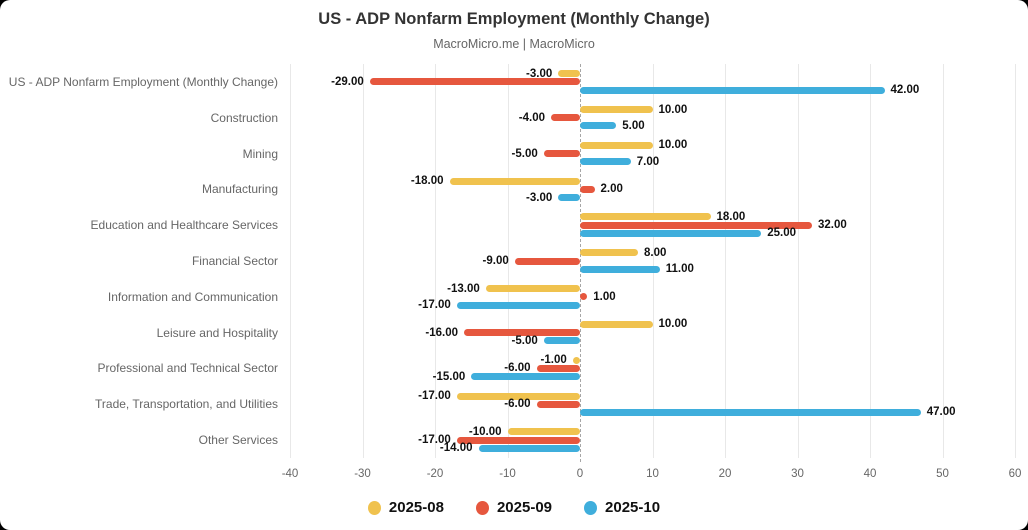  Describe the element at coordinates (539, 197) in the screenshot. I see `value-label: -3.00` at that location.